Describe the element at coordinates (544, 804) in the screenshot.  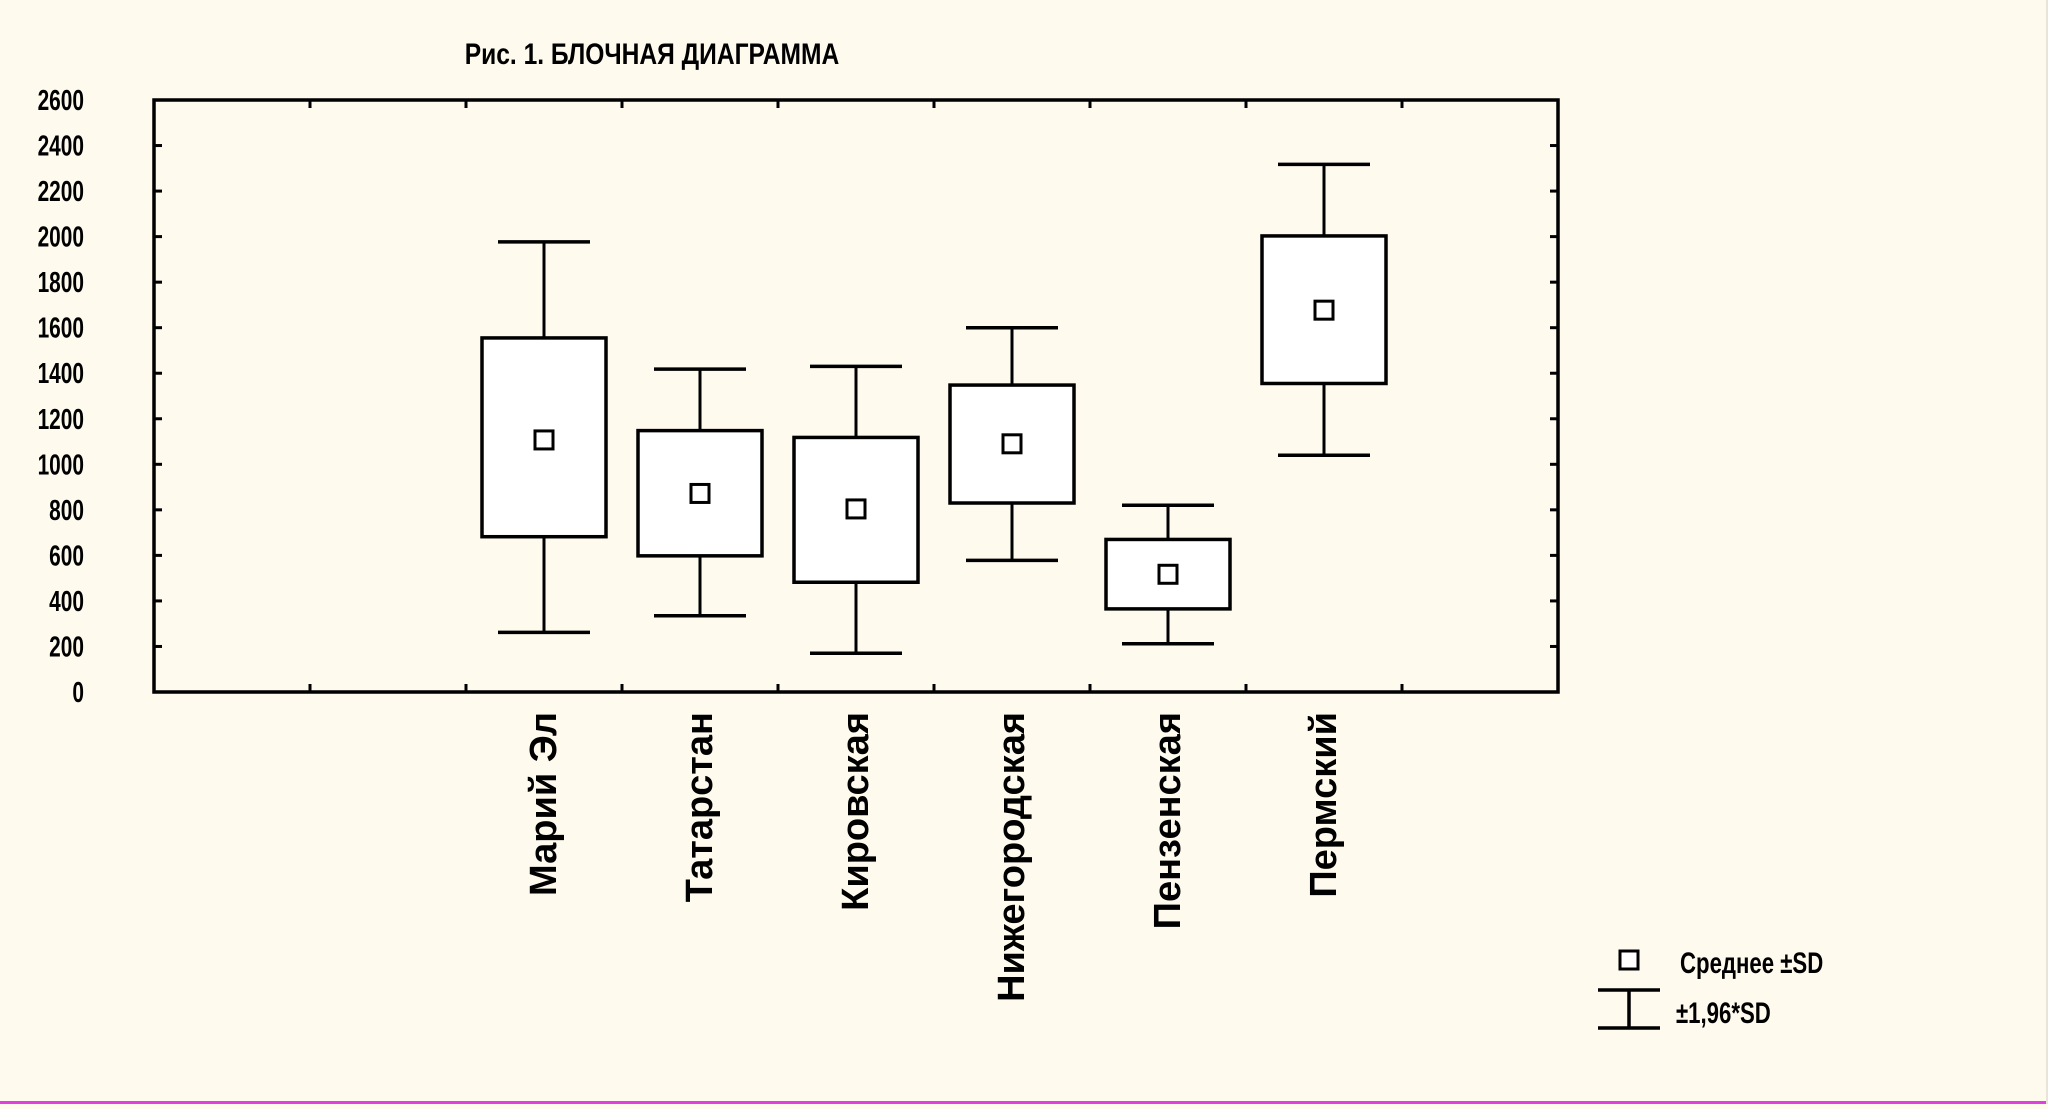
I see `category-label: Марий Эл` at that location.